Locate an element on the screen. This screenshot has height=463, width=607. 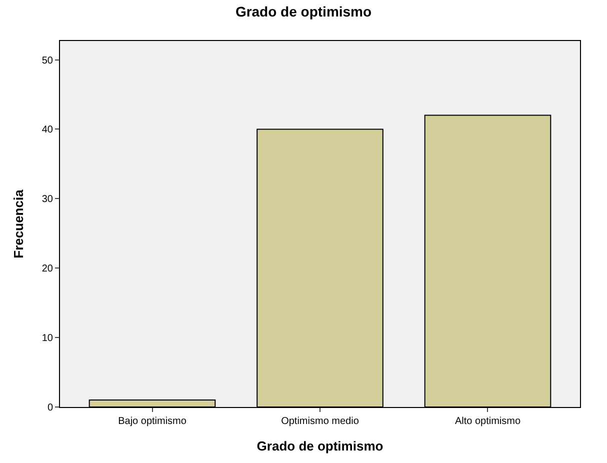
y-tick-label: 0 is located at coordinates (50, 408).